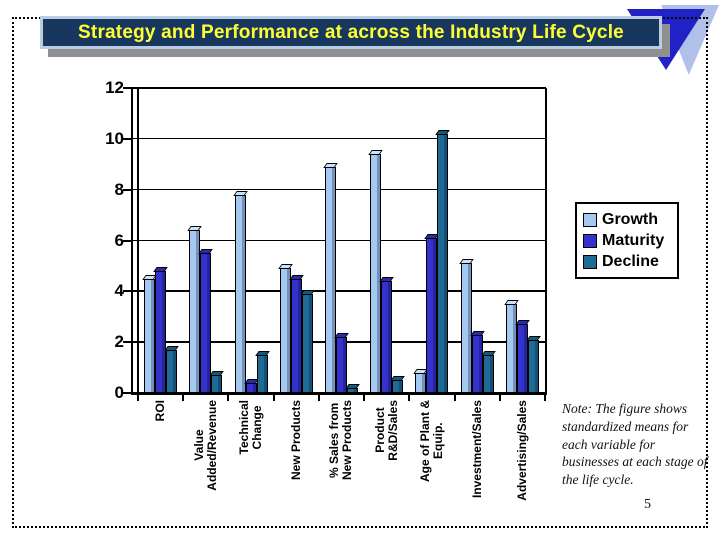 The width and height of the screenshot is (720, 540). I want to click on y-axis-label: 8, so click(119, 189).